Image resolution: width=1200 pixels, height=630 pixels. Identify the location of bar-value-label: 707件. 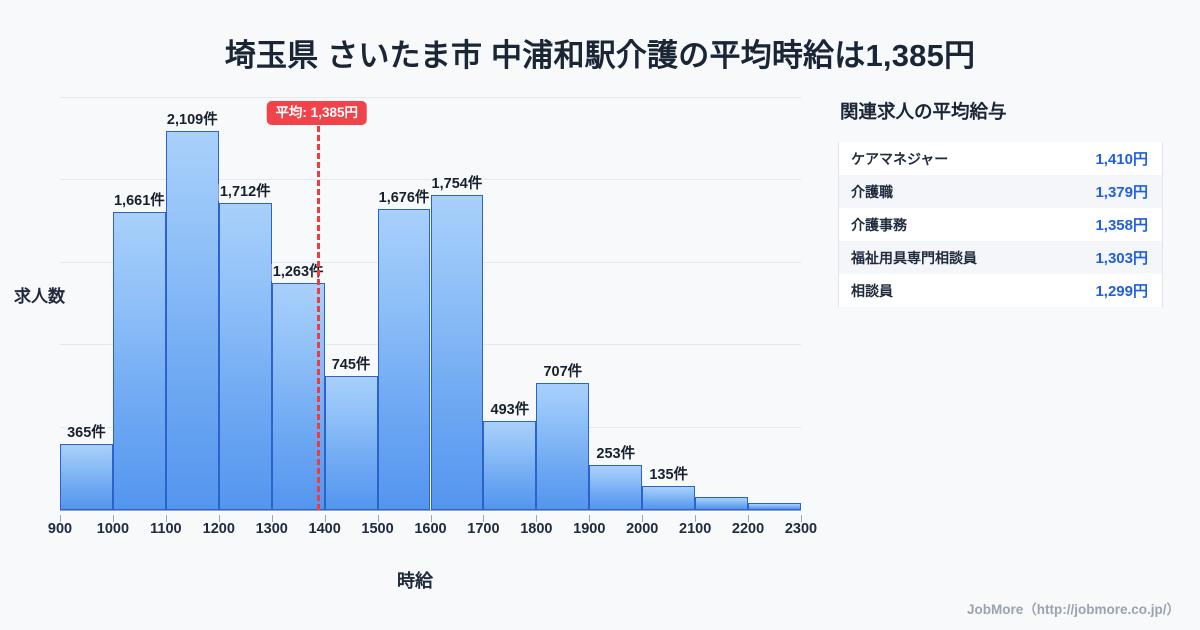
(563, 373).